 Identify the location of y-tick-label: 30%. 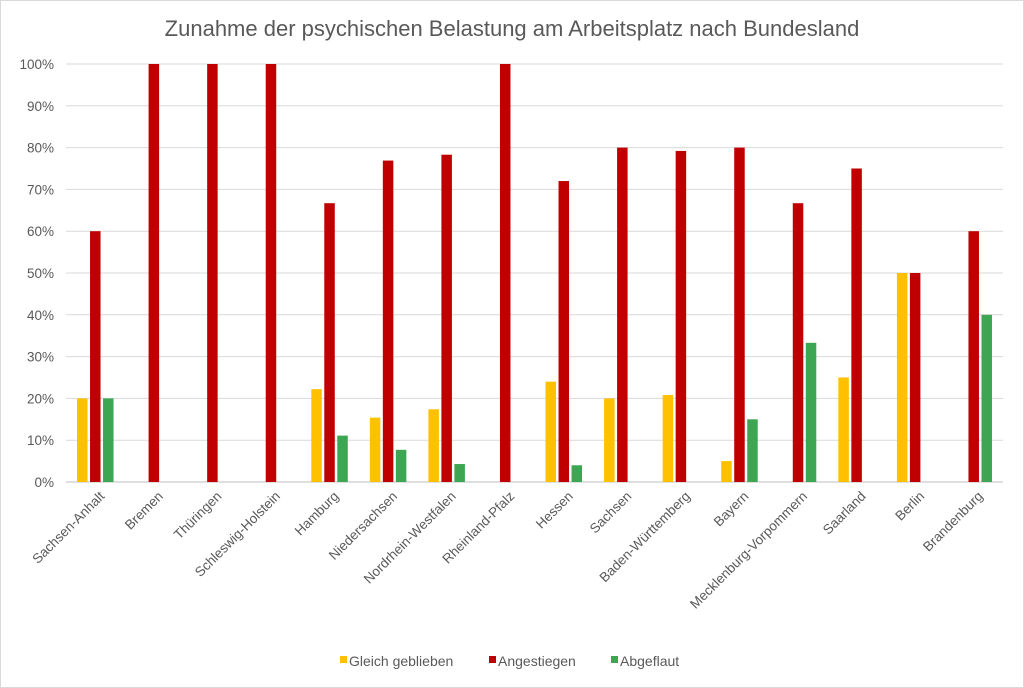
(40, 357).